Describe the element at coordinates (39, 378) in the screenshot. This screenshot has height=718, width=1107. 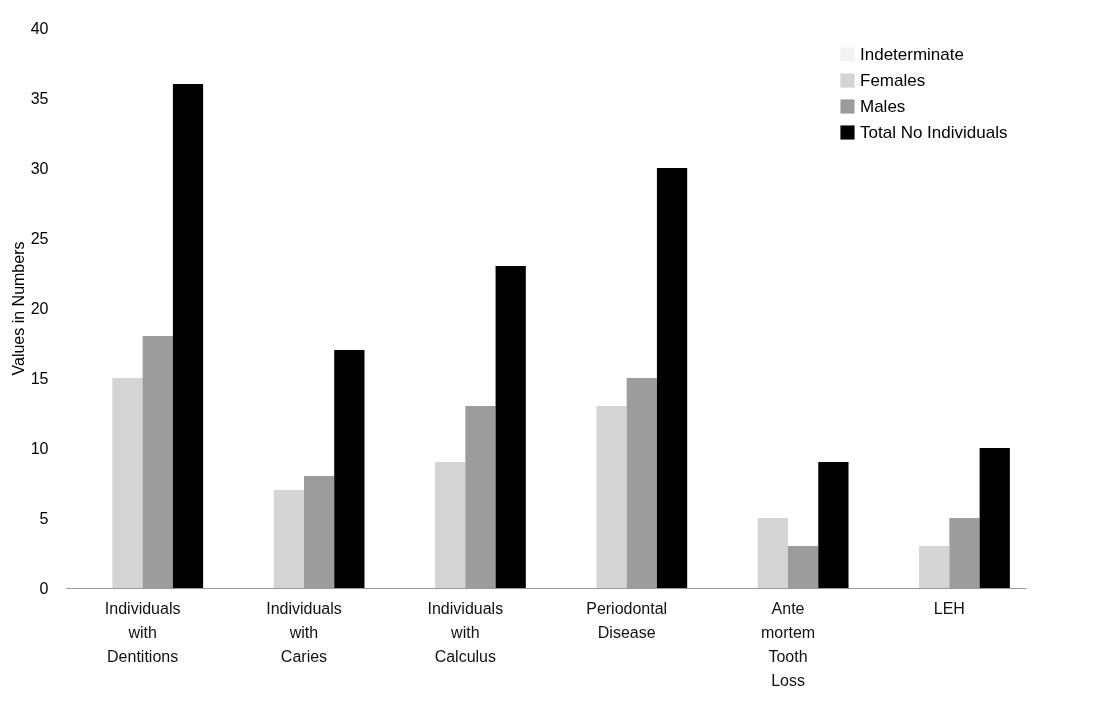
I see `y-tick-label: 15` at that location.